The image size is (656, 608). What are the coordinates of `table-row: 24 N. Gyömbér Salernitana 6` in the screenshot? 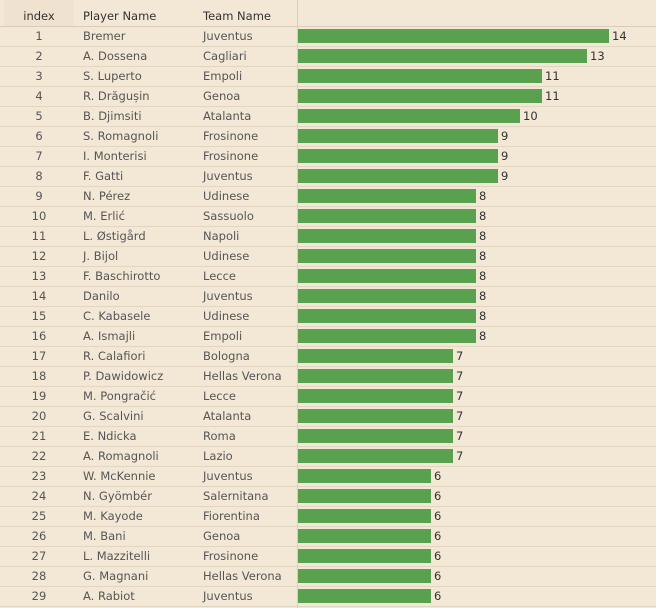 It's located at (328, 496).